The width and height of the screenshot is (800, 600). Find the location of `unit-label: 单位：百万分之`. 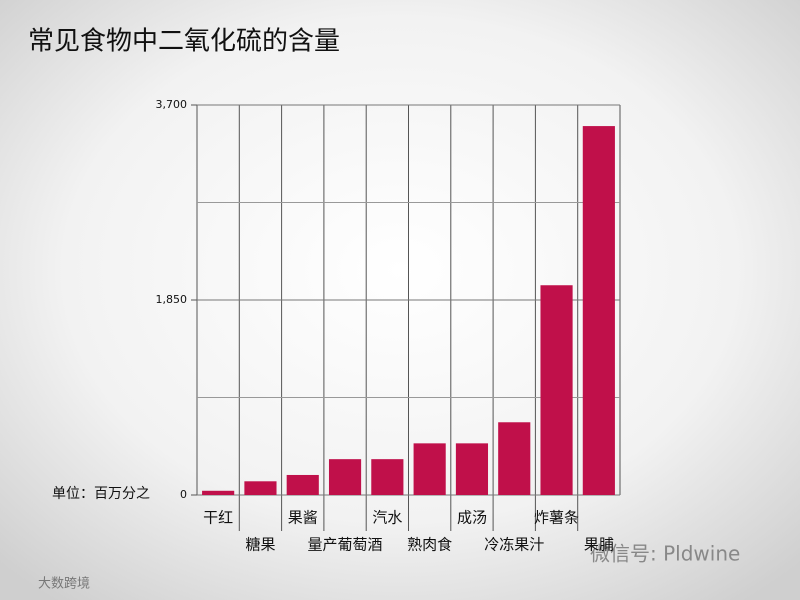

unit-label: 单位：百万分之 is located at coordinates (101, 494).